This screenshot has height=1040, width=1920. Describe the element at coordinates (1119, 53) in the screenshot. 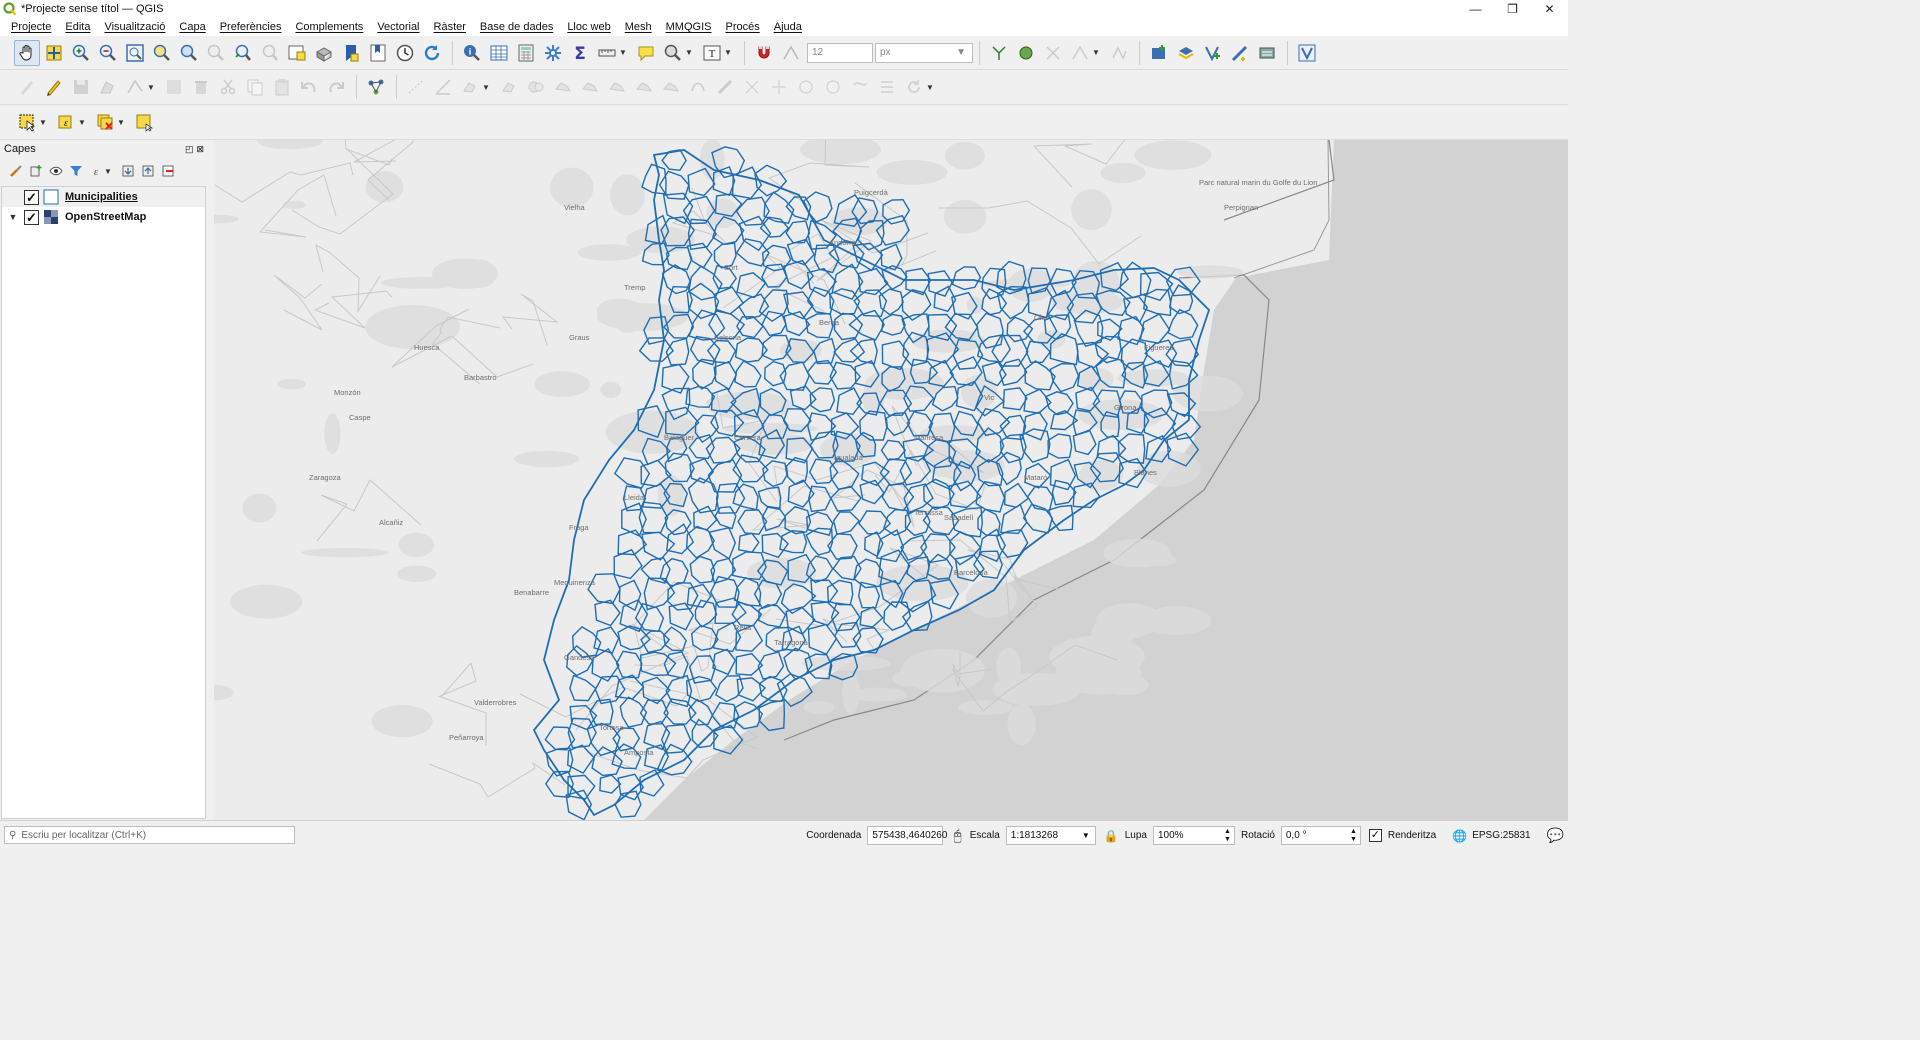

I see `self-snapping-button` at that location.